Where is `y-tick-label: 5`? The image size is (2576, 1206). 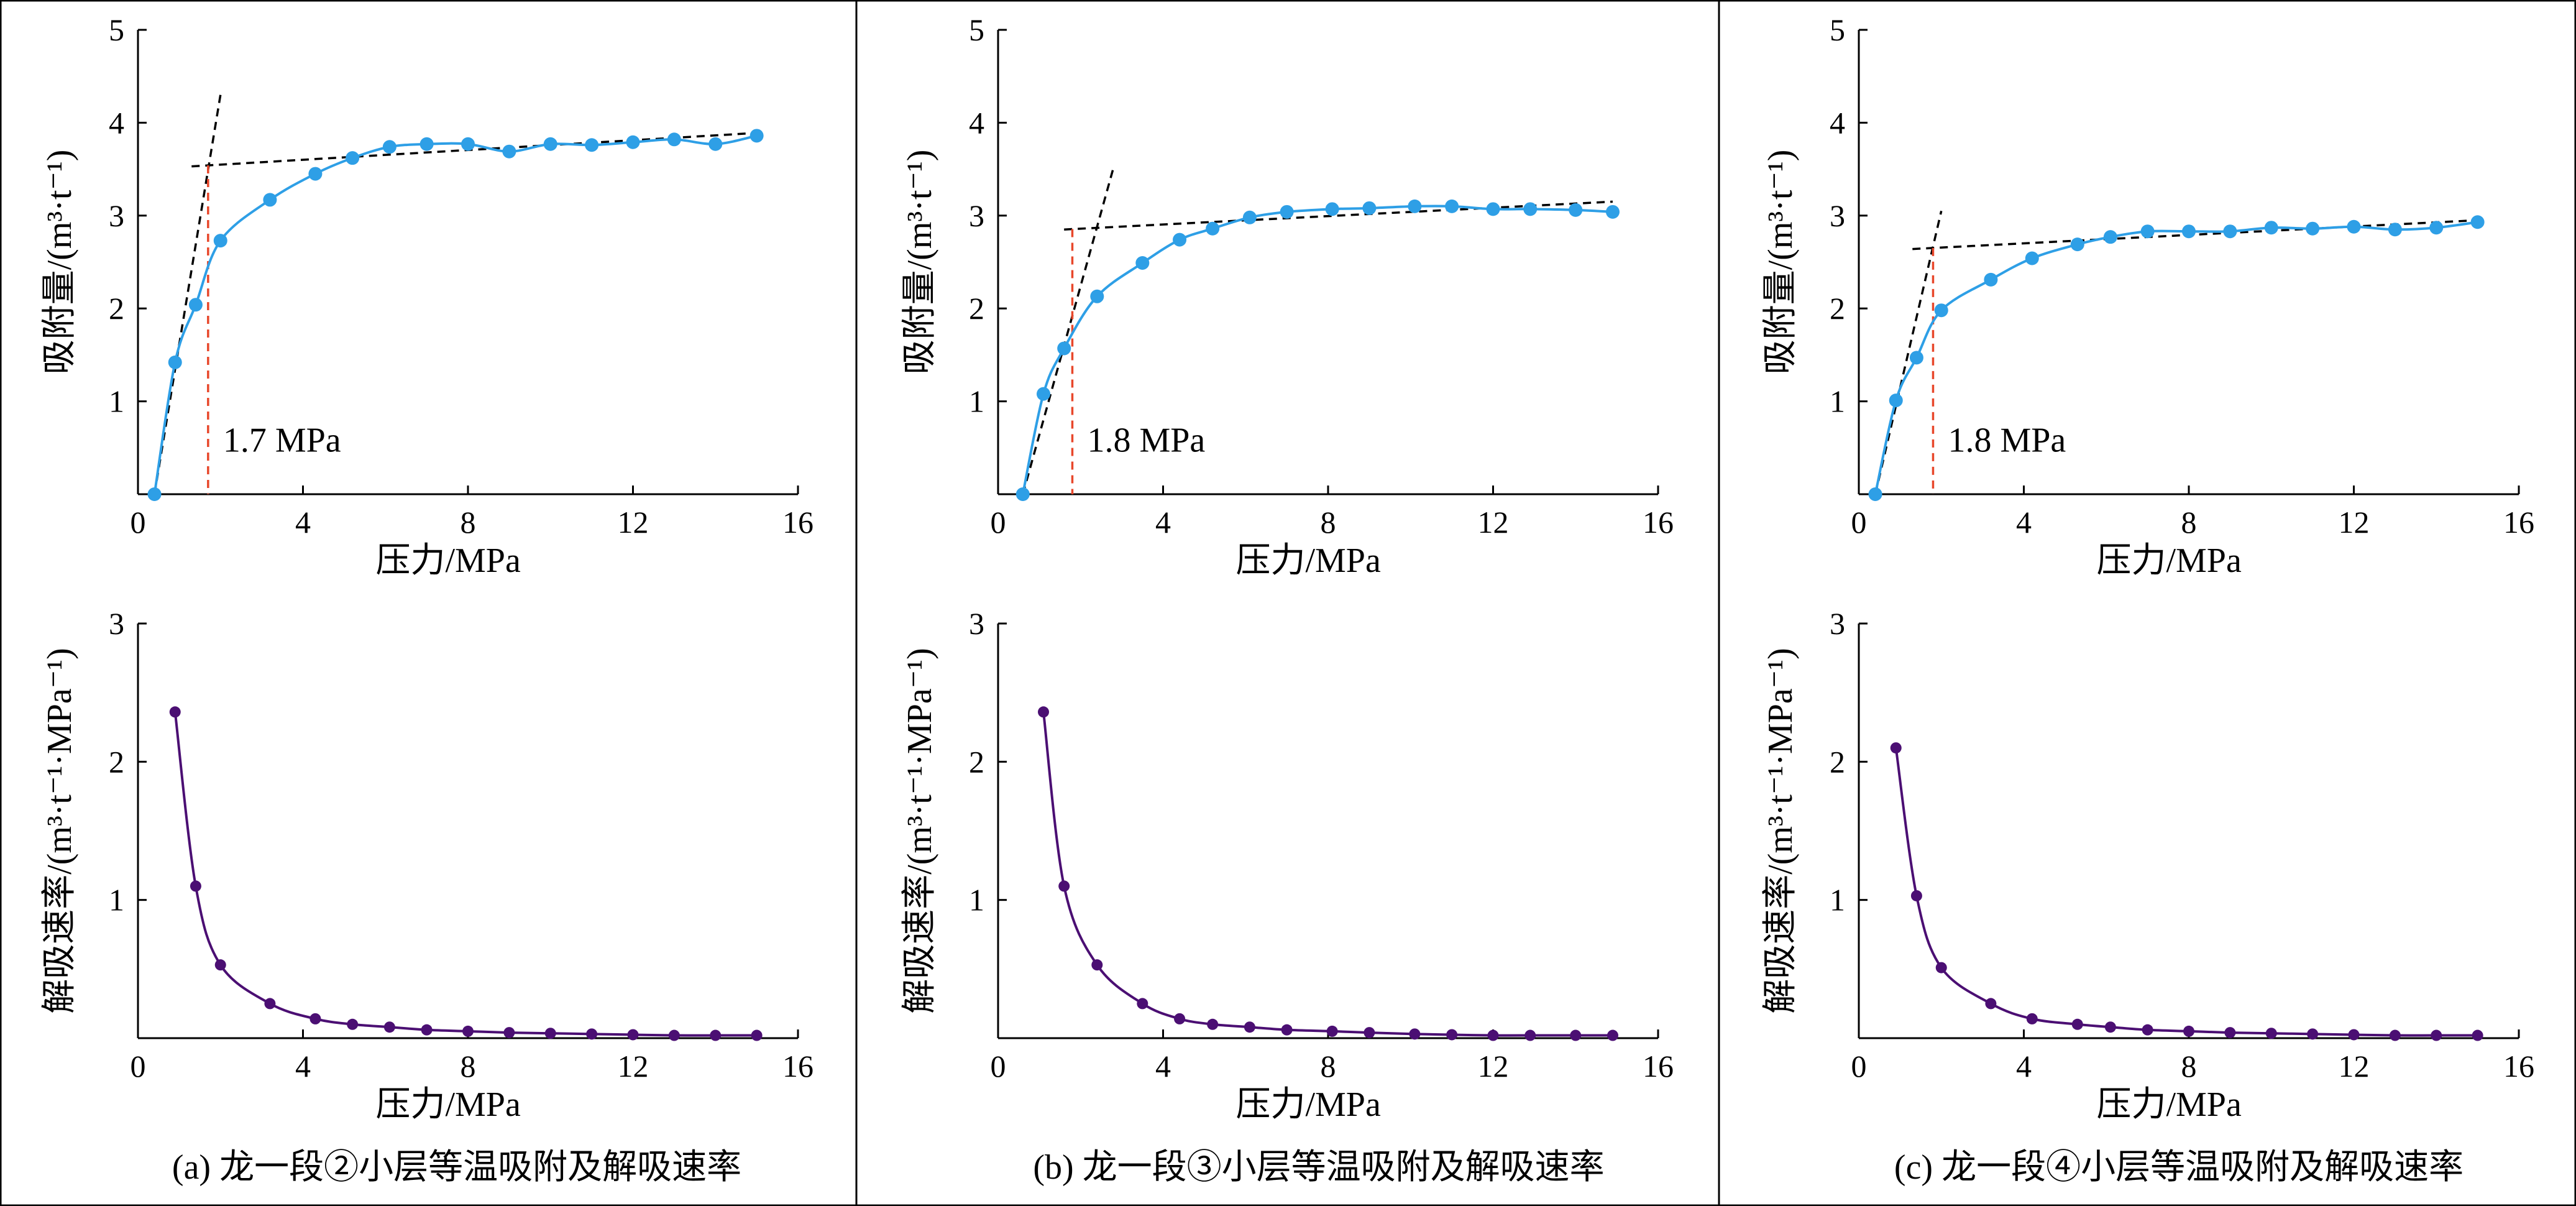
y-tick-label: 5 is located at coordinates (116, 29).